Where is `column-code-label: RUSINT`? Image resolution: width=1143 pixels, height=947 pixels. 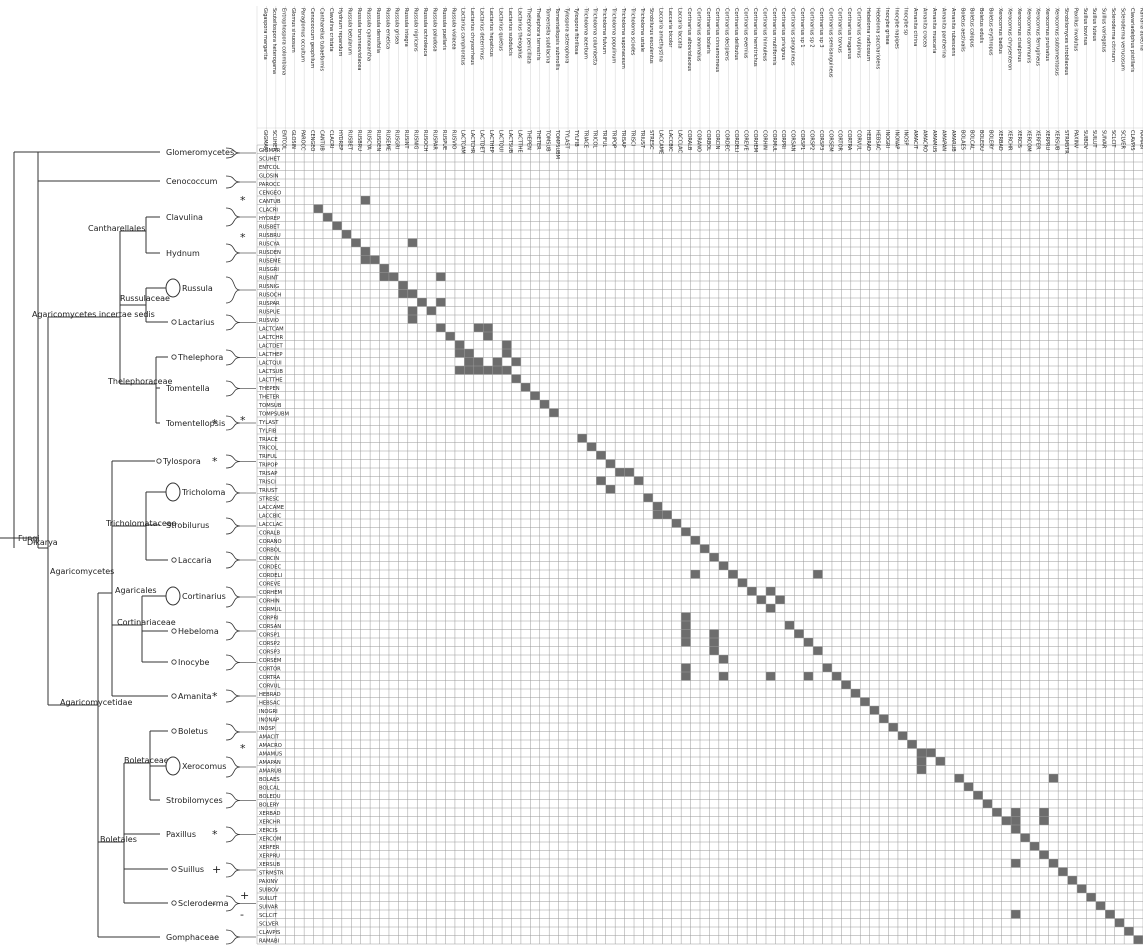 column-code-label: RUSINT is located at coordinates (406, 140).